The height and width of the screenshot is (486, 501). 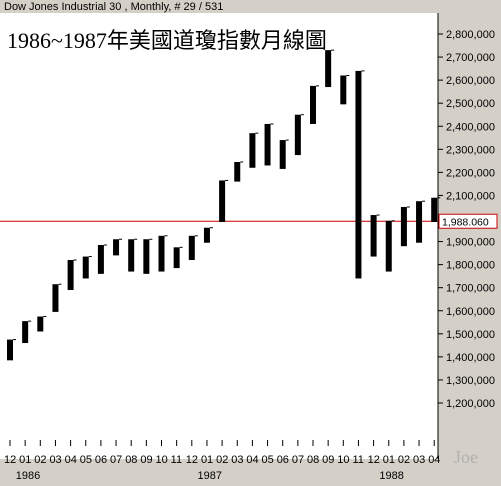 What do you see at coordinates (28, 476) in the screenshot?
I see `year-label: 1986` at bounding box center [28, 476].